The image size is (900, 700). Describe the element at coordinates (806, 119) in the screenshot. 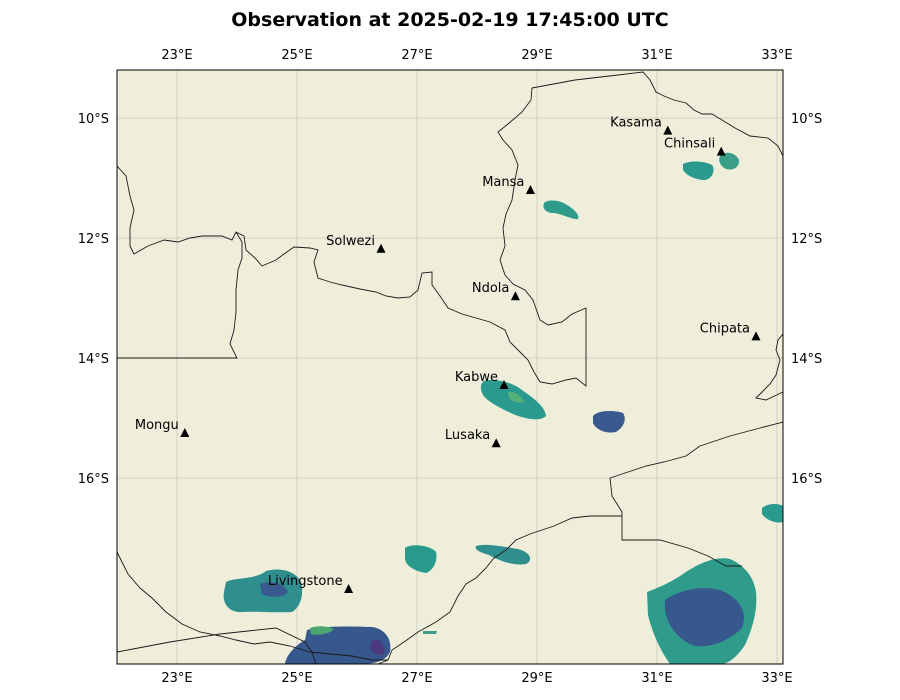

I see `y-tick-label-right: 10°S` at that location.